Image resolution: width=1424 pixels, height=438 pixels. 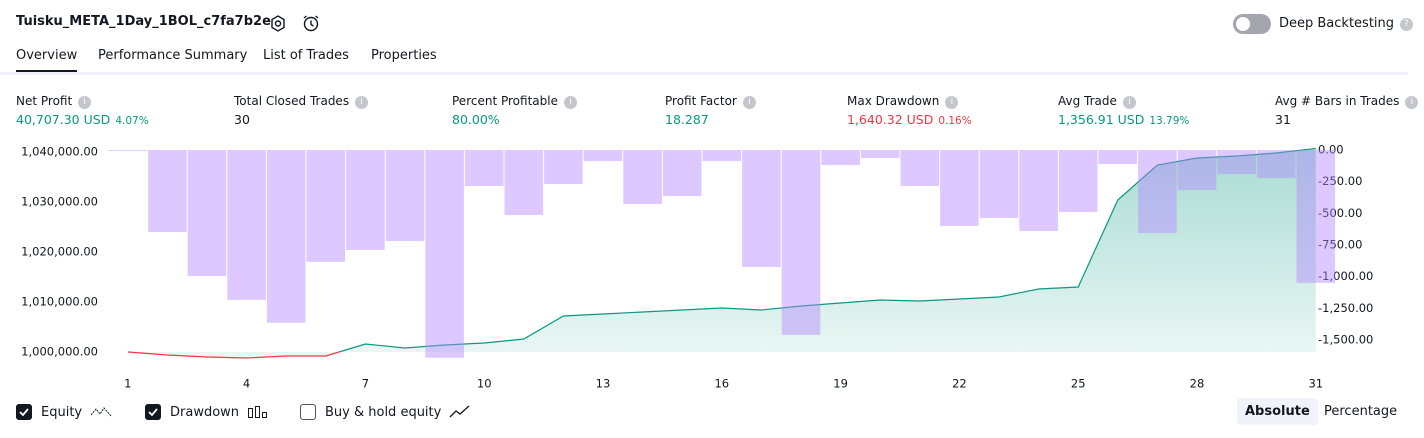 I want to click on x-tick-label: 13, so click(x=603, y=384).